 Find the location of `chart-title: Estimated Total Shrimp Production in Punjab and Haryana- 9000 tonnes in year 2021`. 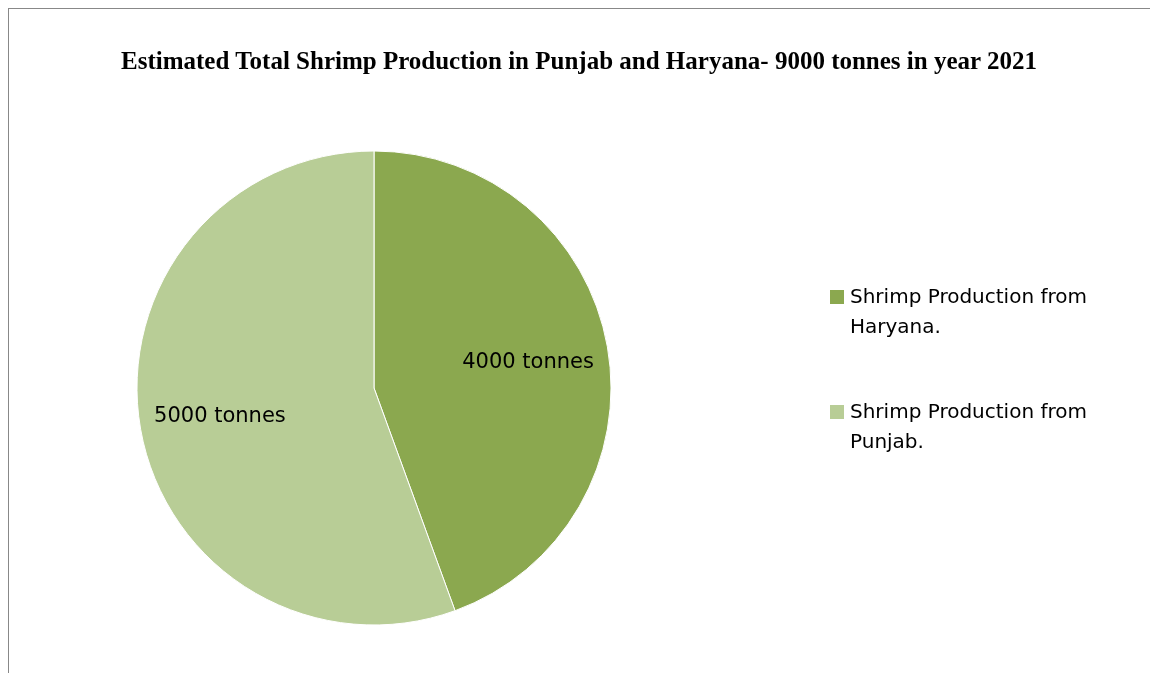

chart-title: Estimated Total Shrimp Production in Punjab and Haryana- 9000 tonnes in year 2021 is located at coordinates (579, 61).